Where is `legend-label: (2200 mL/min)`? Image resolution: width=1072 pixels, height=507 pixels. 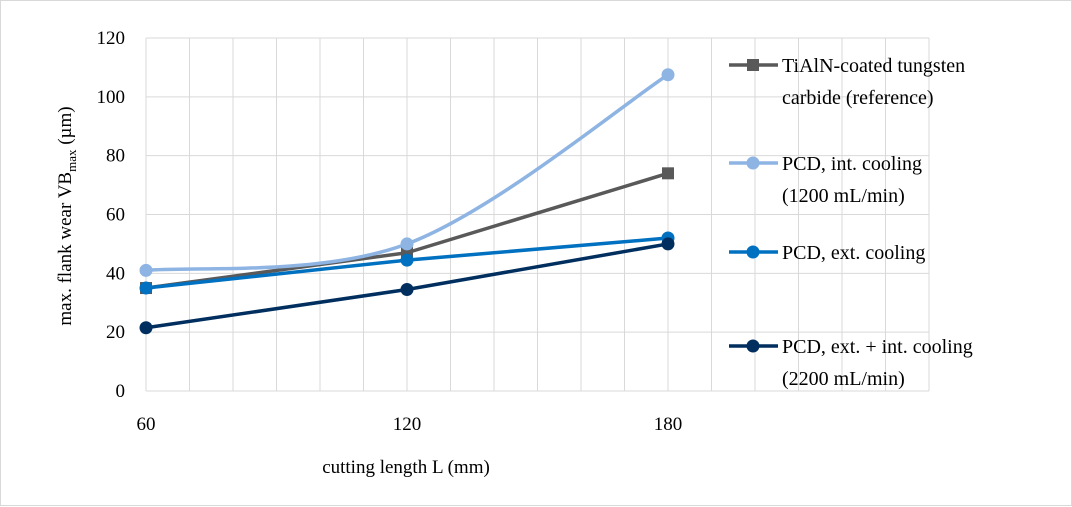
legend-label: (2200 mL/min) is located at coordinates (843, 379).